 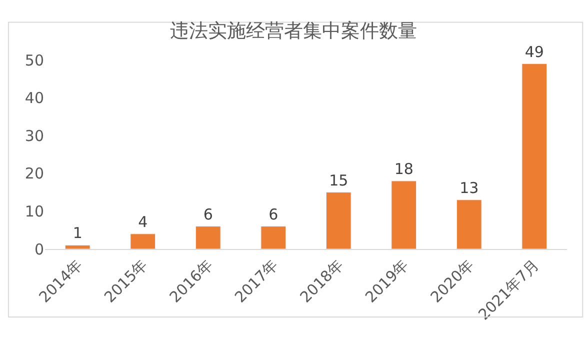 I want to click on y-tick-label: 10, so click(x=34, y=211).